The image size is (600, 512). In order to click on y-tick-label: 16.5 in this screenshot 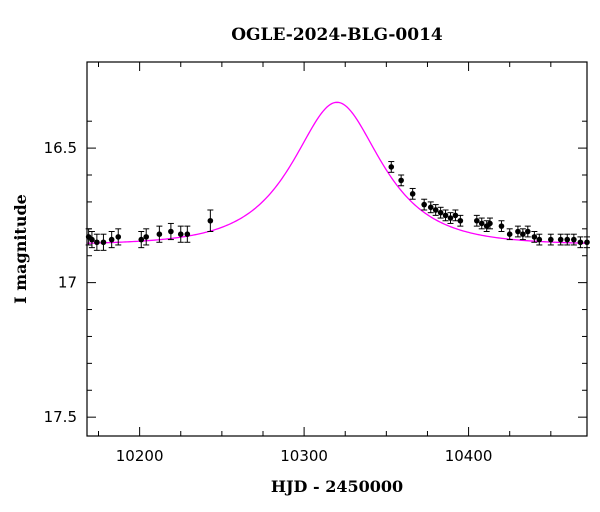, I will do `click(60, 148)`.